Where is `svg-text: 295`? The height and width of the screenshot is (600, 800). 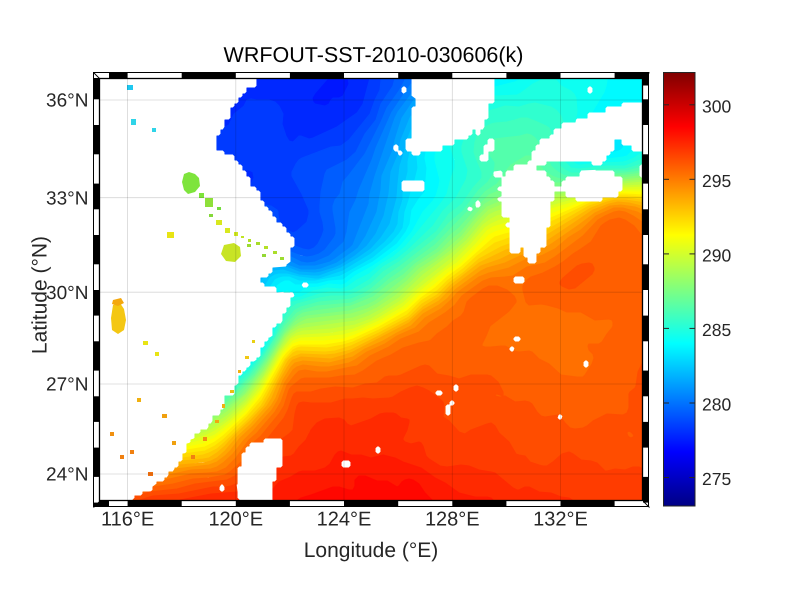
svg-text: 295 is located at coordinates (716, 181).